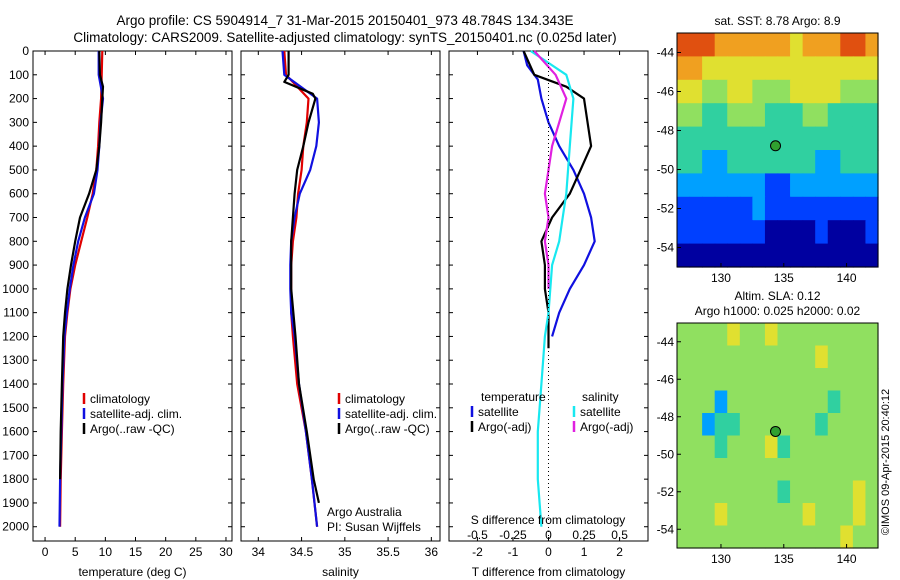 This screenshot has height=580, width=900. What do you see at coordinates (15, 432) in the screenshot?
I see `depth-tick-label: 1600` at bounding box center [15, 432].